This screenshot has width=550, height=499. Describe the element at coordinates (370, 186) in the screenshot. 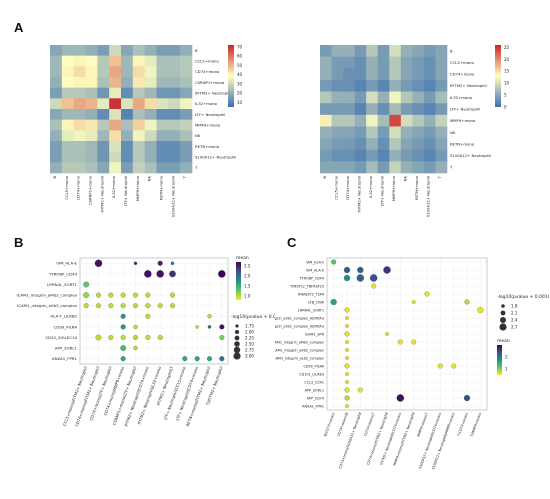

I see `col-label: IL32+mono` at that location.